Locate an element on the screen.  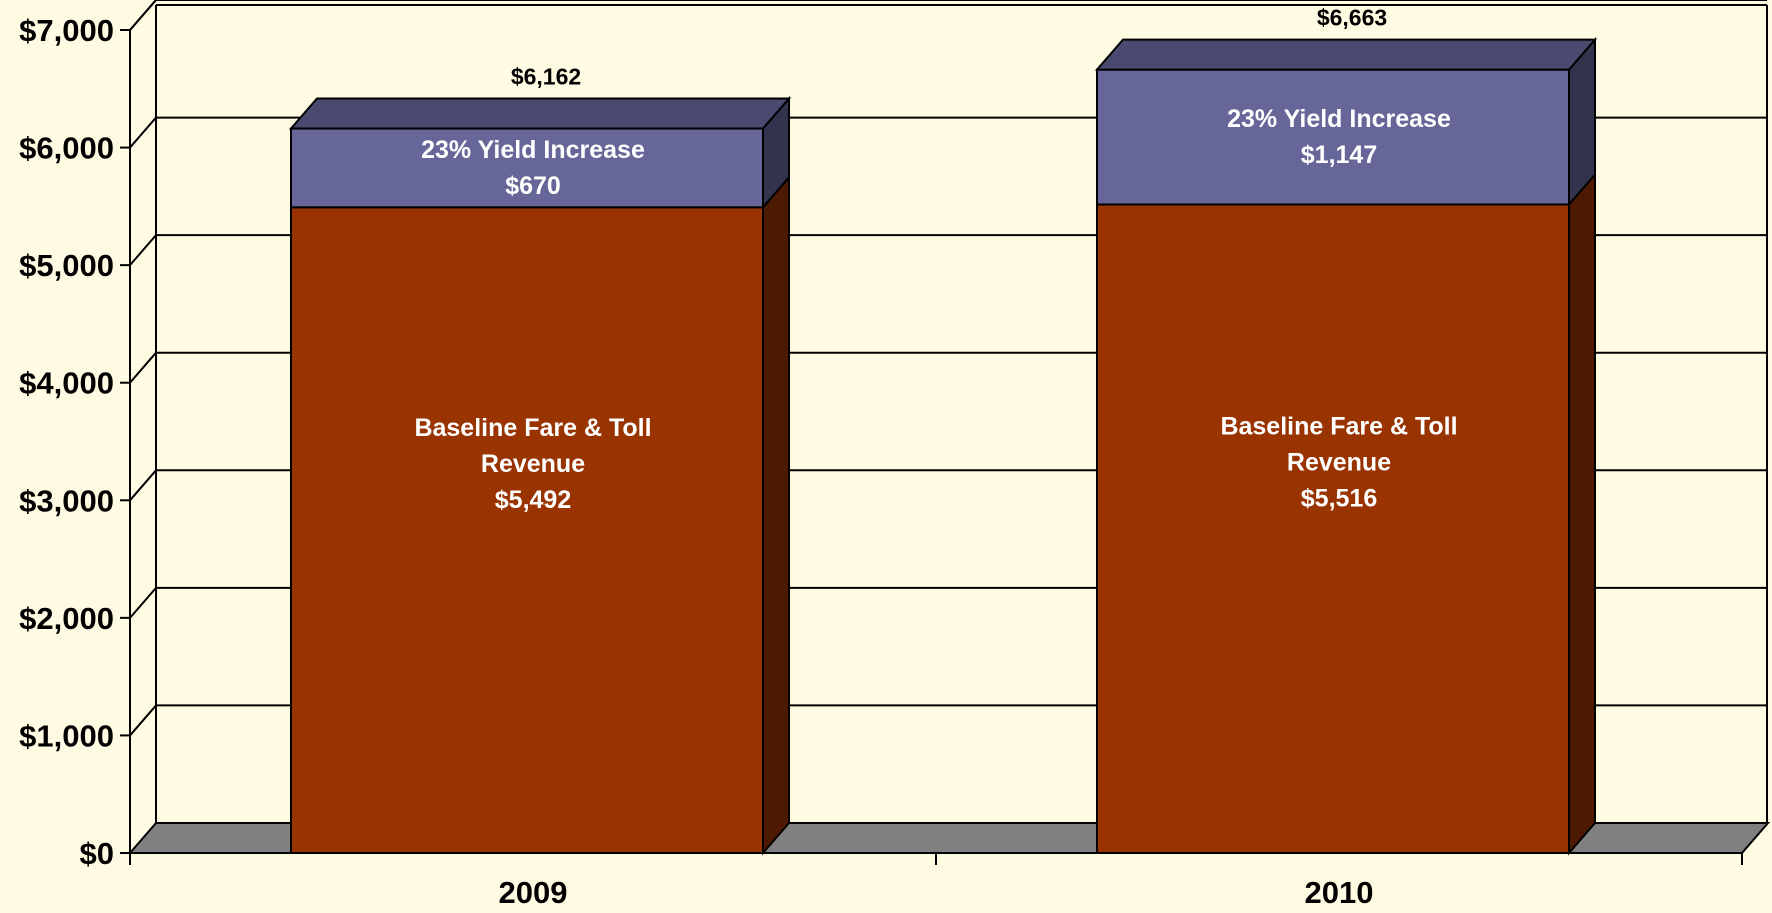
bar-yield-2010 is located at coordinates (1333, 137).